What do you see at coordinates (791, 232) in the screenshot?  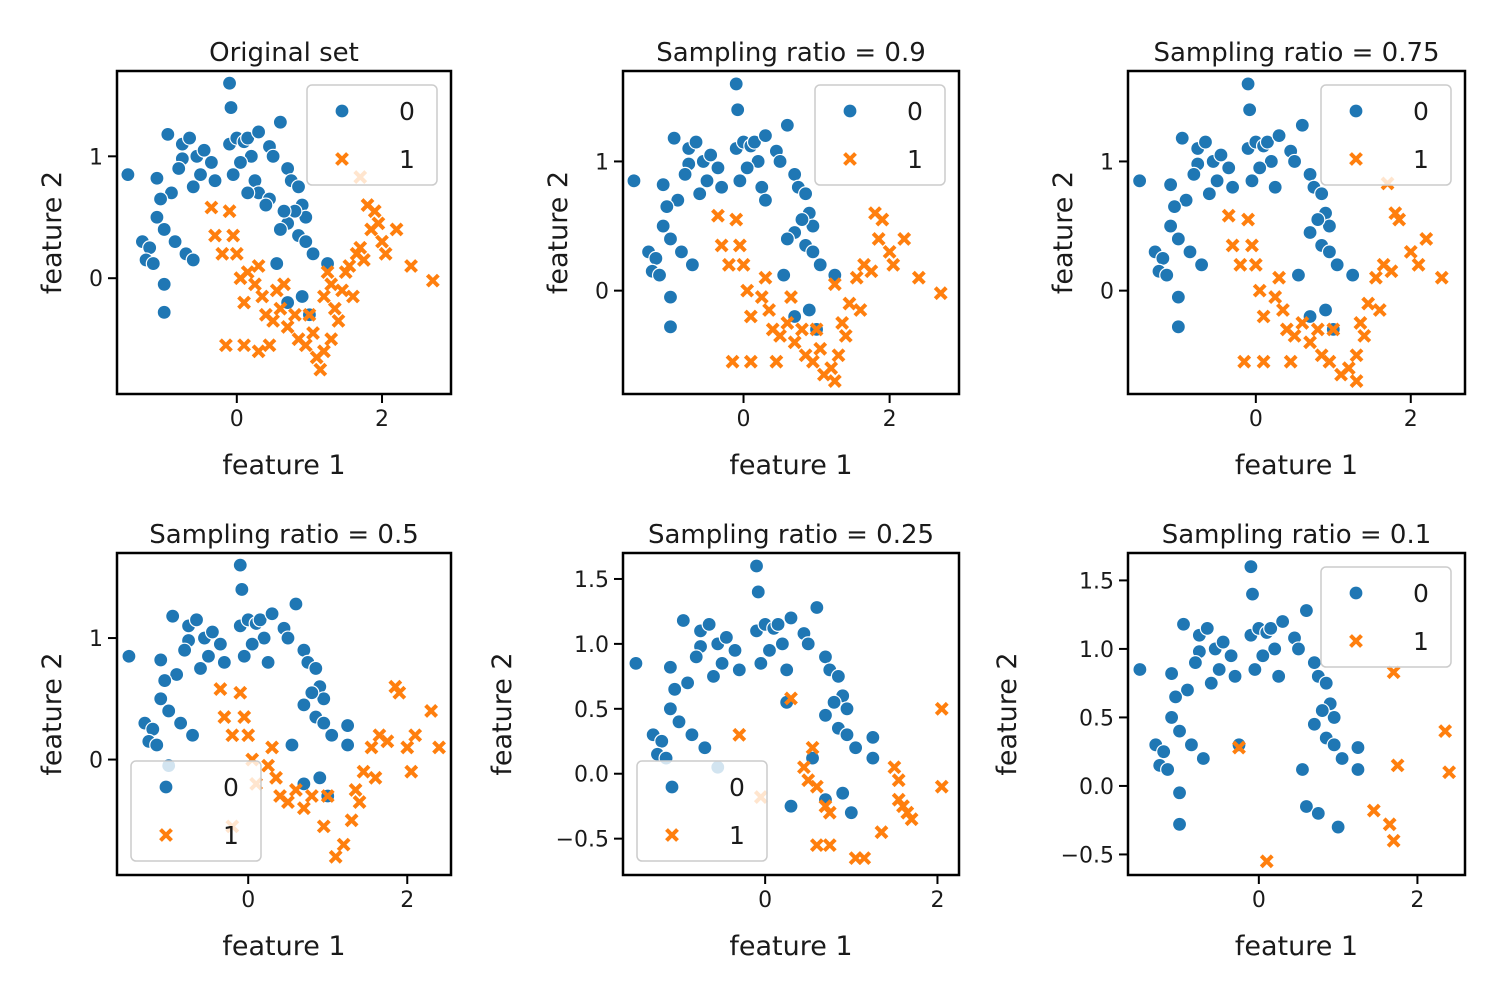 I see `axes-frame` at bounding box center [791, 232].